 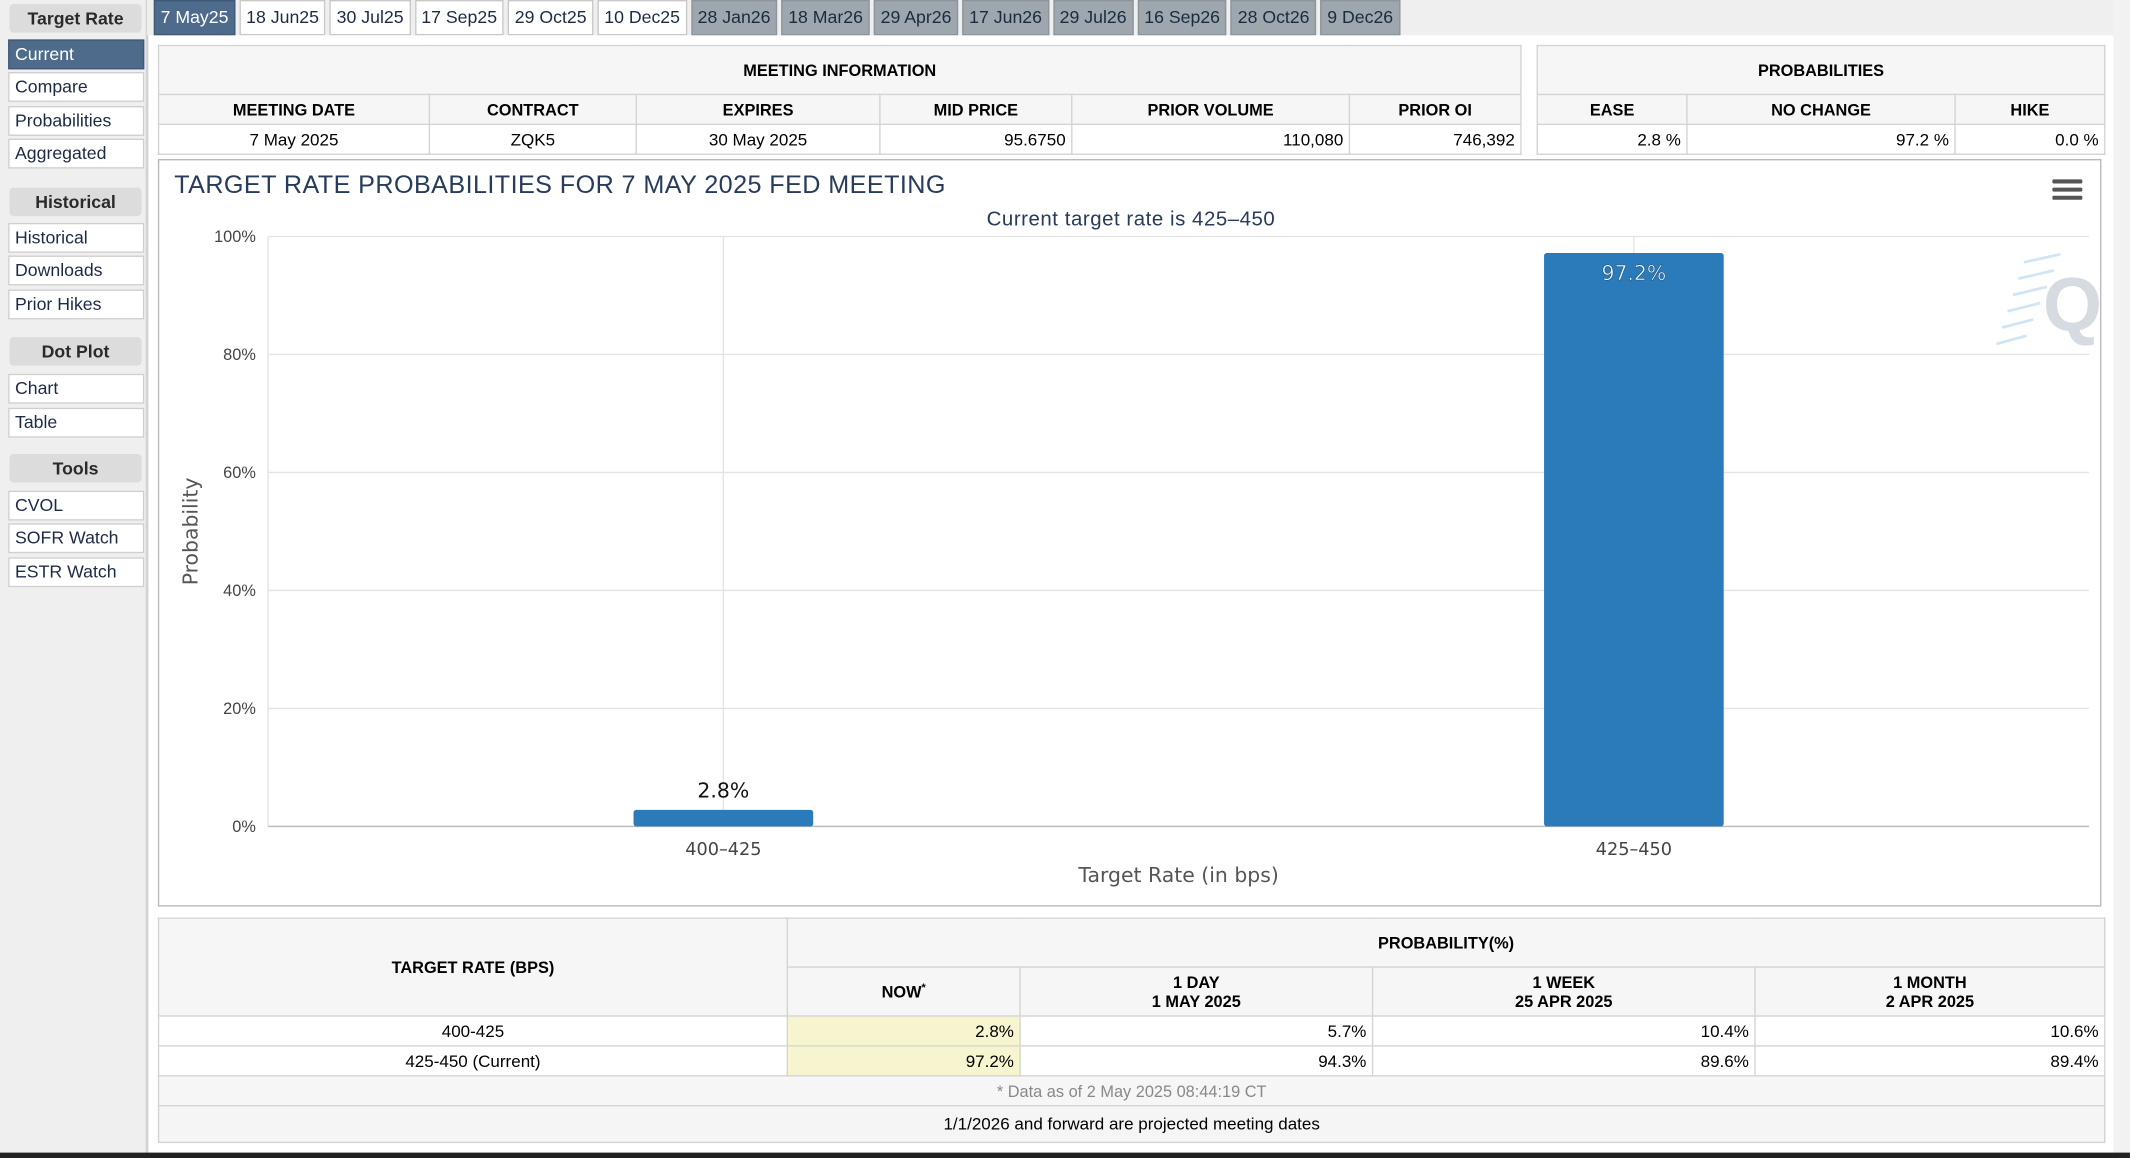 I want to click on sidebar-item-compare: Compare, so click(x=76, y=87).